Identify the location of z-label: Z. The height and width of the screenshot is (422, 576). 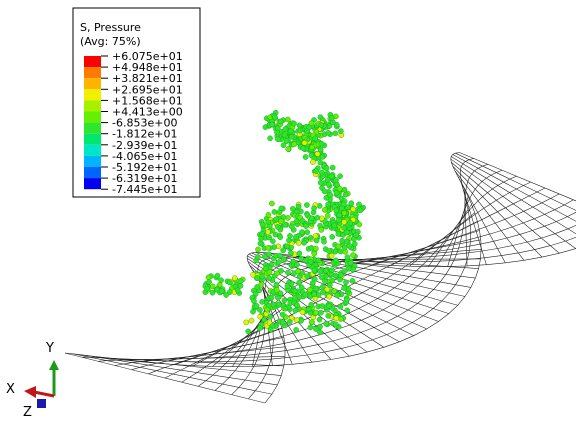
(27, 412).